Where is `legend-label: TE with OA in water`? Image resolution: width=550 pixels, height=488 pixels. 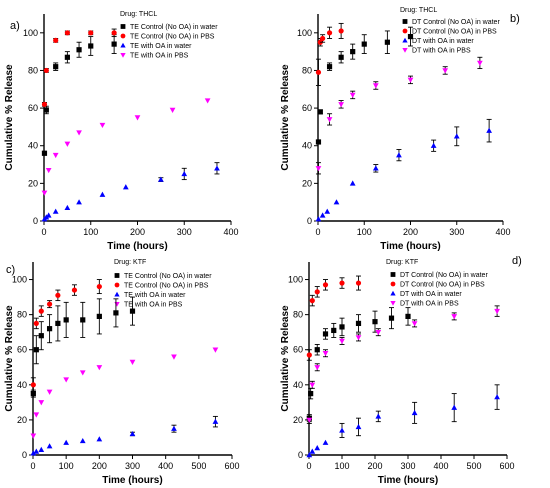
legend-label: TE with OA in water is located at coordinates (161, 46).